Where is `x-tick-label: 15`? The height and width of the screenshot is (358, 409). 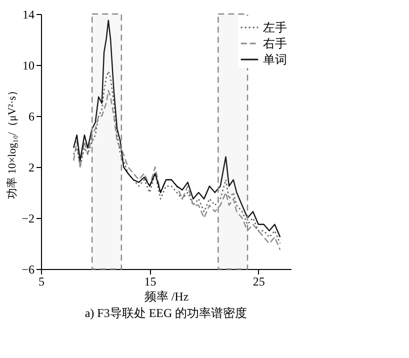
x-tick-label: 15 is located at coordinates (150, 281).